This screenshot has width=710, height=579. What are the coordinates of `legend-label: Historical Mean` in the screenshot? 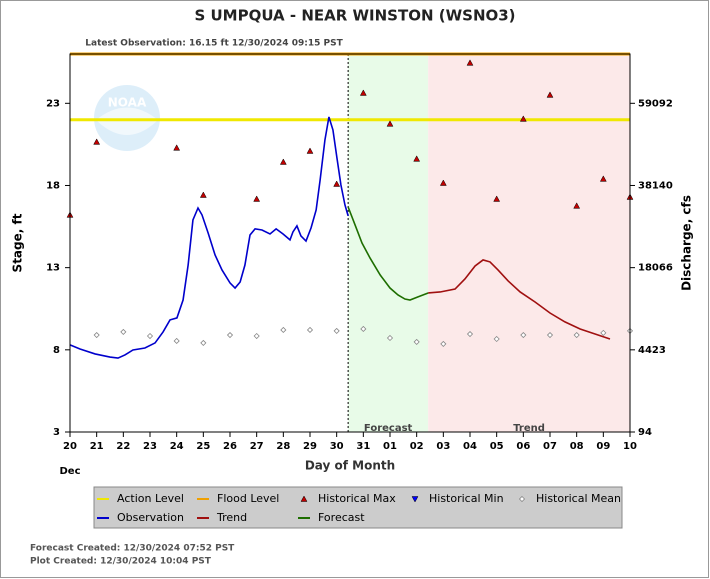 It's located at (578, 498).